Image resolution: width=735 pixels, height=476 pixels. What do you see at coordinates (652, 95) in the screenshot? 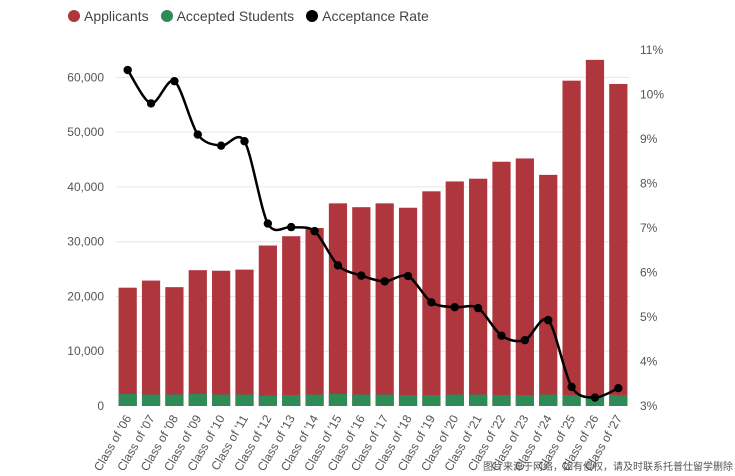
I see `right-axis-tick-label: 10%` at bounding box center [652, 95].